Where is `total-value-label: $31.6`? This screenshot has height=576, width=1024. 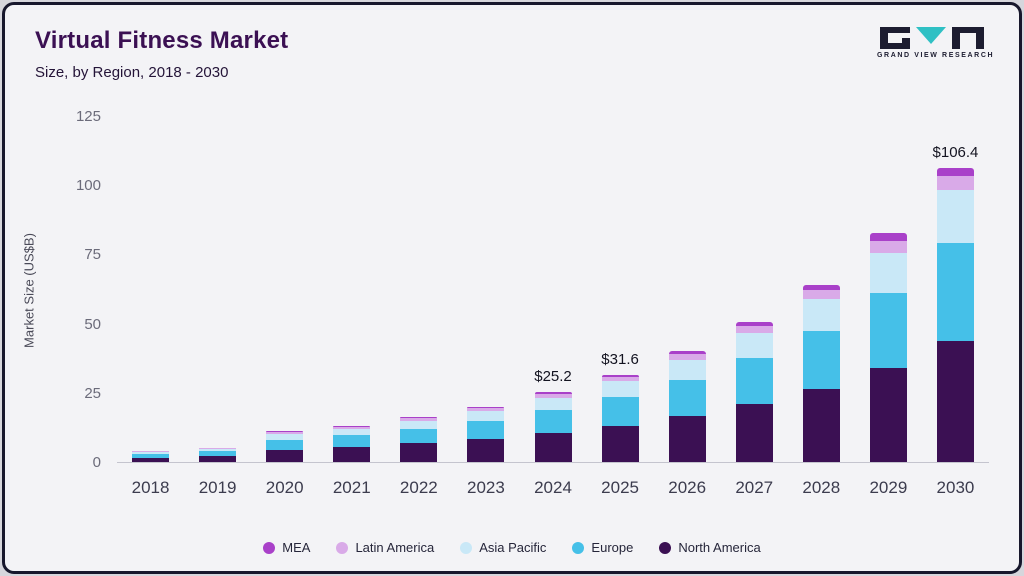 total-value-label: $31.6 is located at coordinates (620, 359).